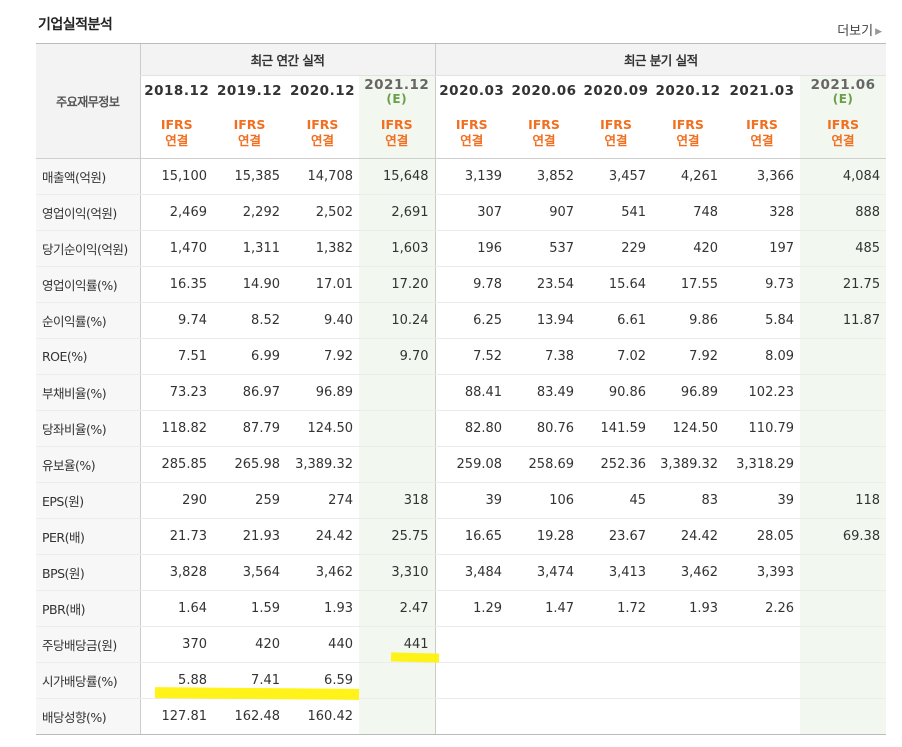 This screenshot has height=747, width=902. I want to click on value-cell: 1.64, so click(176, 608).